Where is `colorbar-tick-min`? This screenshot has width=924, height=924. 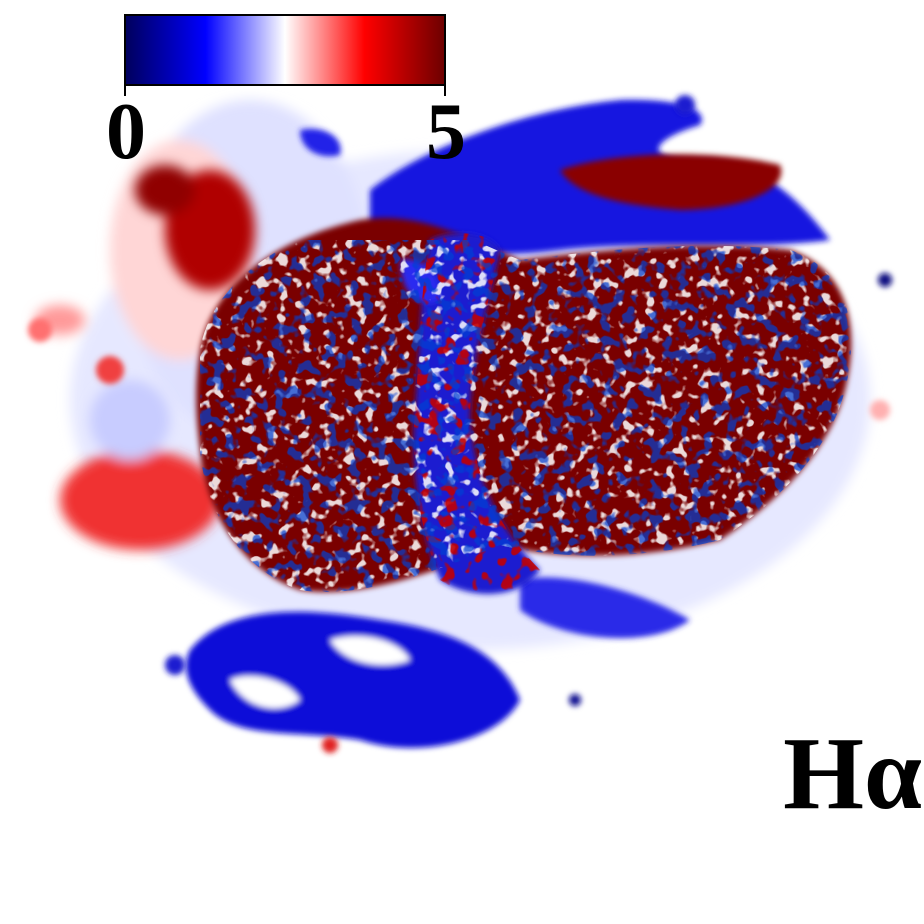 colorbar-tick-min is located at coordinates (125, 91).